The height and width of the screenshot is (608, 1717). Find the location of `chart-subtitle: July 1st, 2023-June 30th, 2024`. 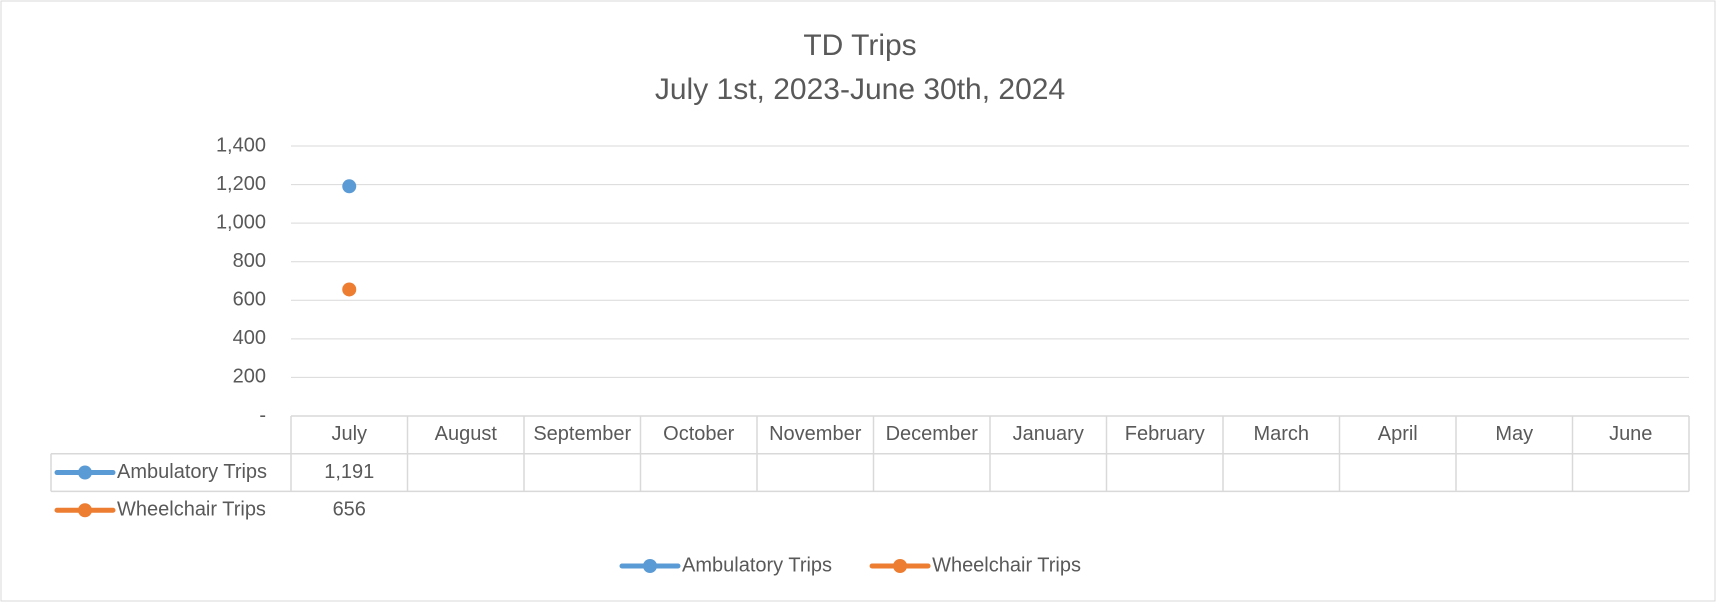

chart-subtitle: July 1st, 2023-June 30th, 2024 is located at coordinates (860, 89).